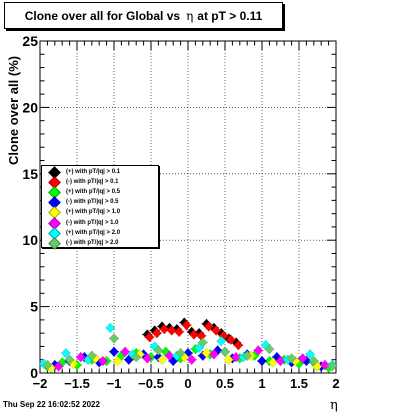 The height and width of the screenshot is (414, 400). I want to click on legend-label: (-) with pT/|q| > 0.1, so click(92, 182).